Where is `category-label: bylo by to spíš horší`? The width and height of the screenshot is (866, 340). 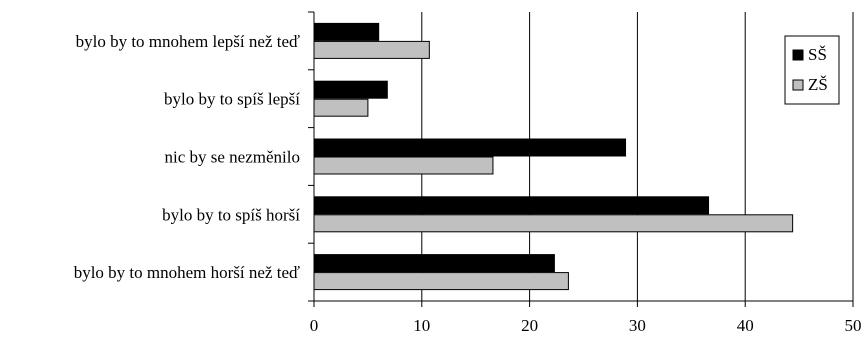 category-label: bylo by to spíš horší is located at coordinates (231, 214).